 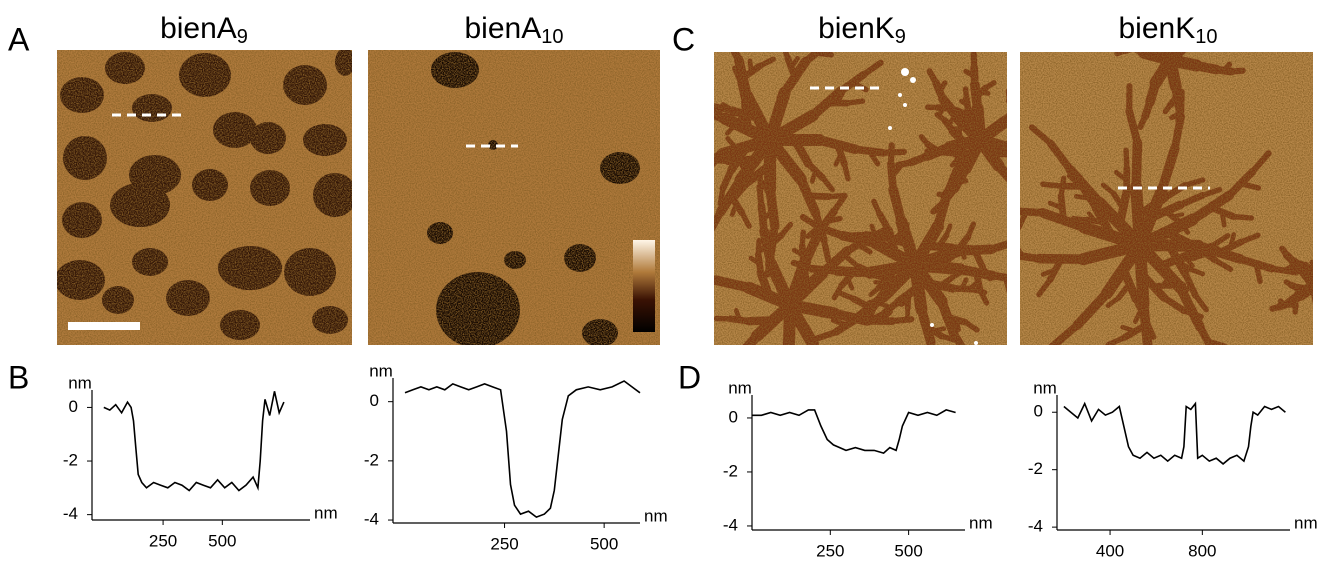 What do you see at coordinates (683, 39) in the screenshot?
I see `panel-label: C` at bounding box center [683, 39].